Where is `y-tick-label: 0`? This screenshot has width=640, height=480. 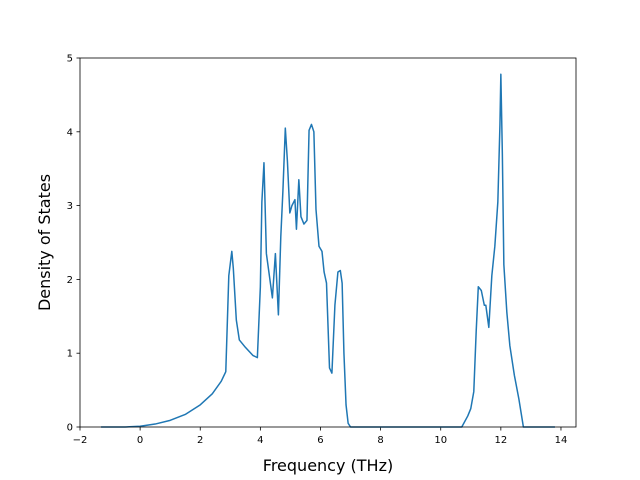
y-tick-label: 0 is located at coordinates (70, 428).